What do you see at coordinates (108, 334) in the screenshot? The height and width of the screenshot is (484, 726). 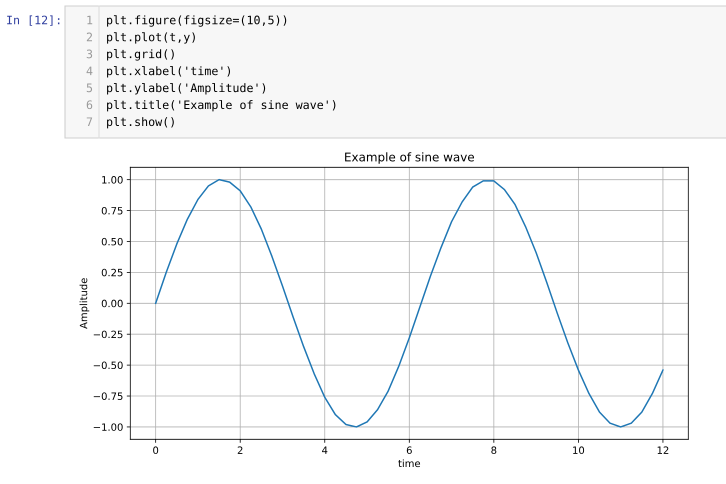 I see `y-tick-label: −0.25` at bounding box center [108, 334].